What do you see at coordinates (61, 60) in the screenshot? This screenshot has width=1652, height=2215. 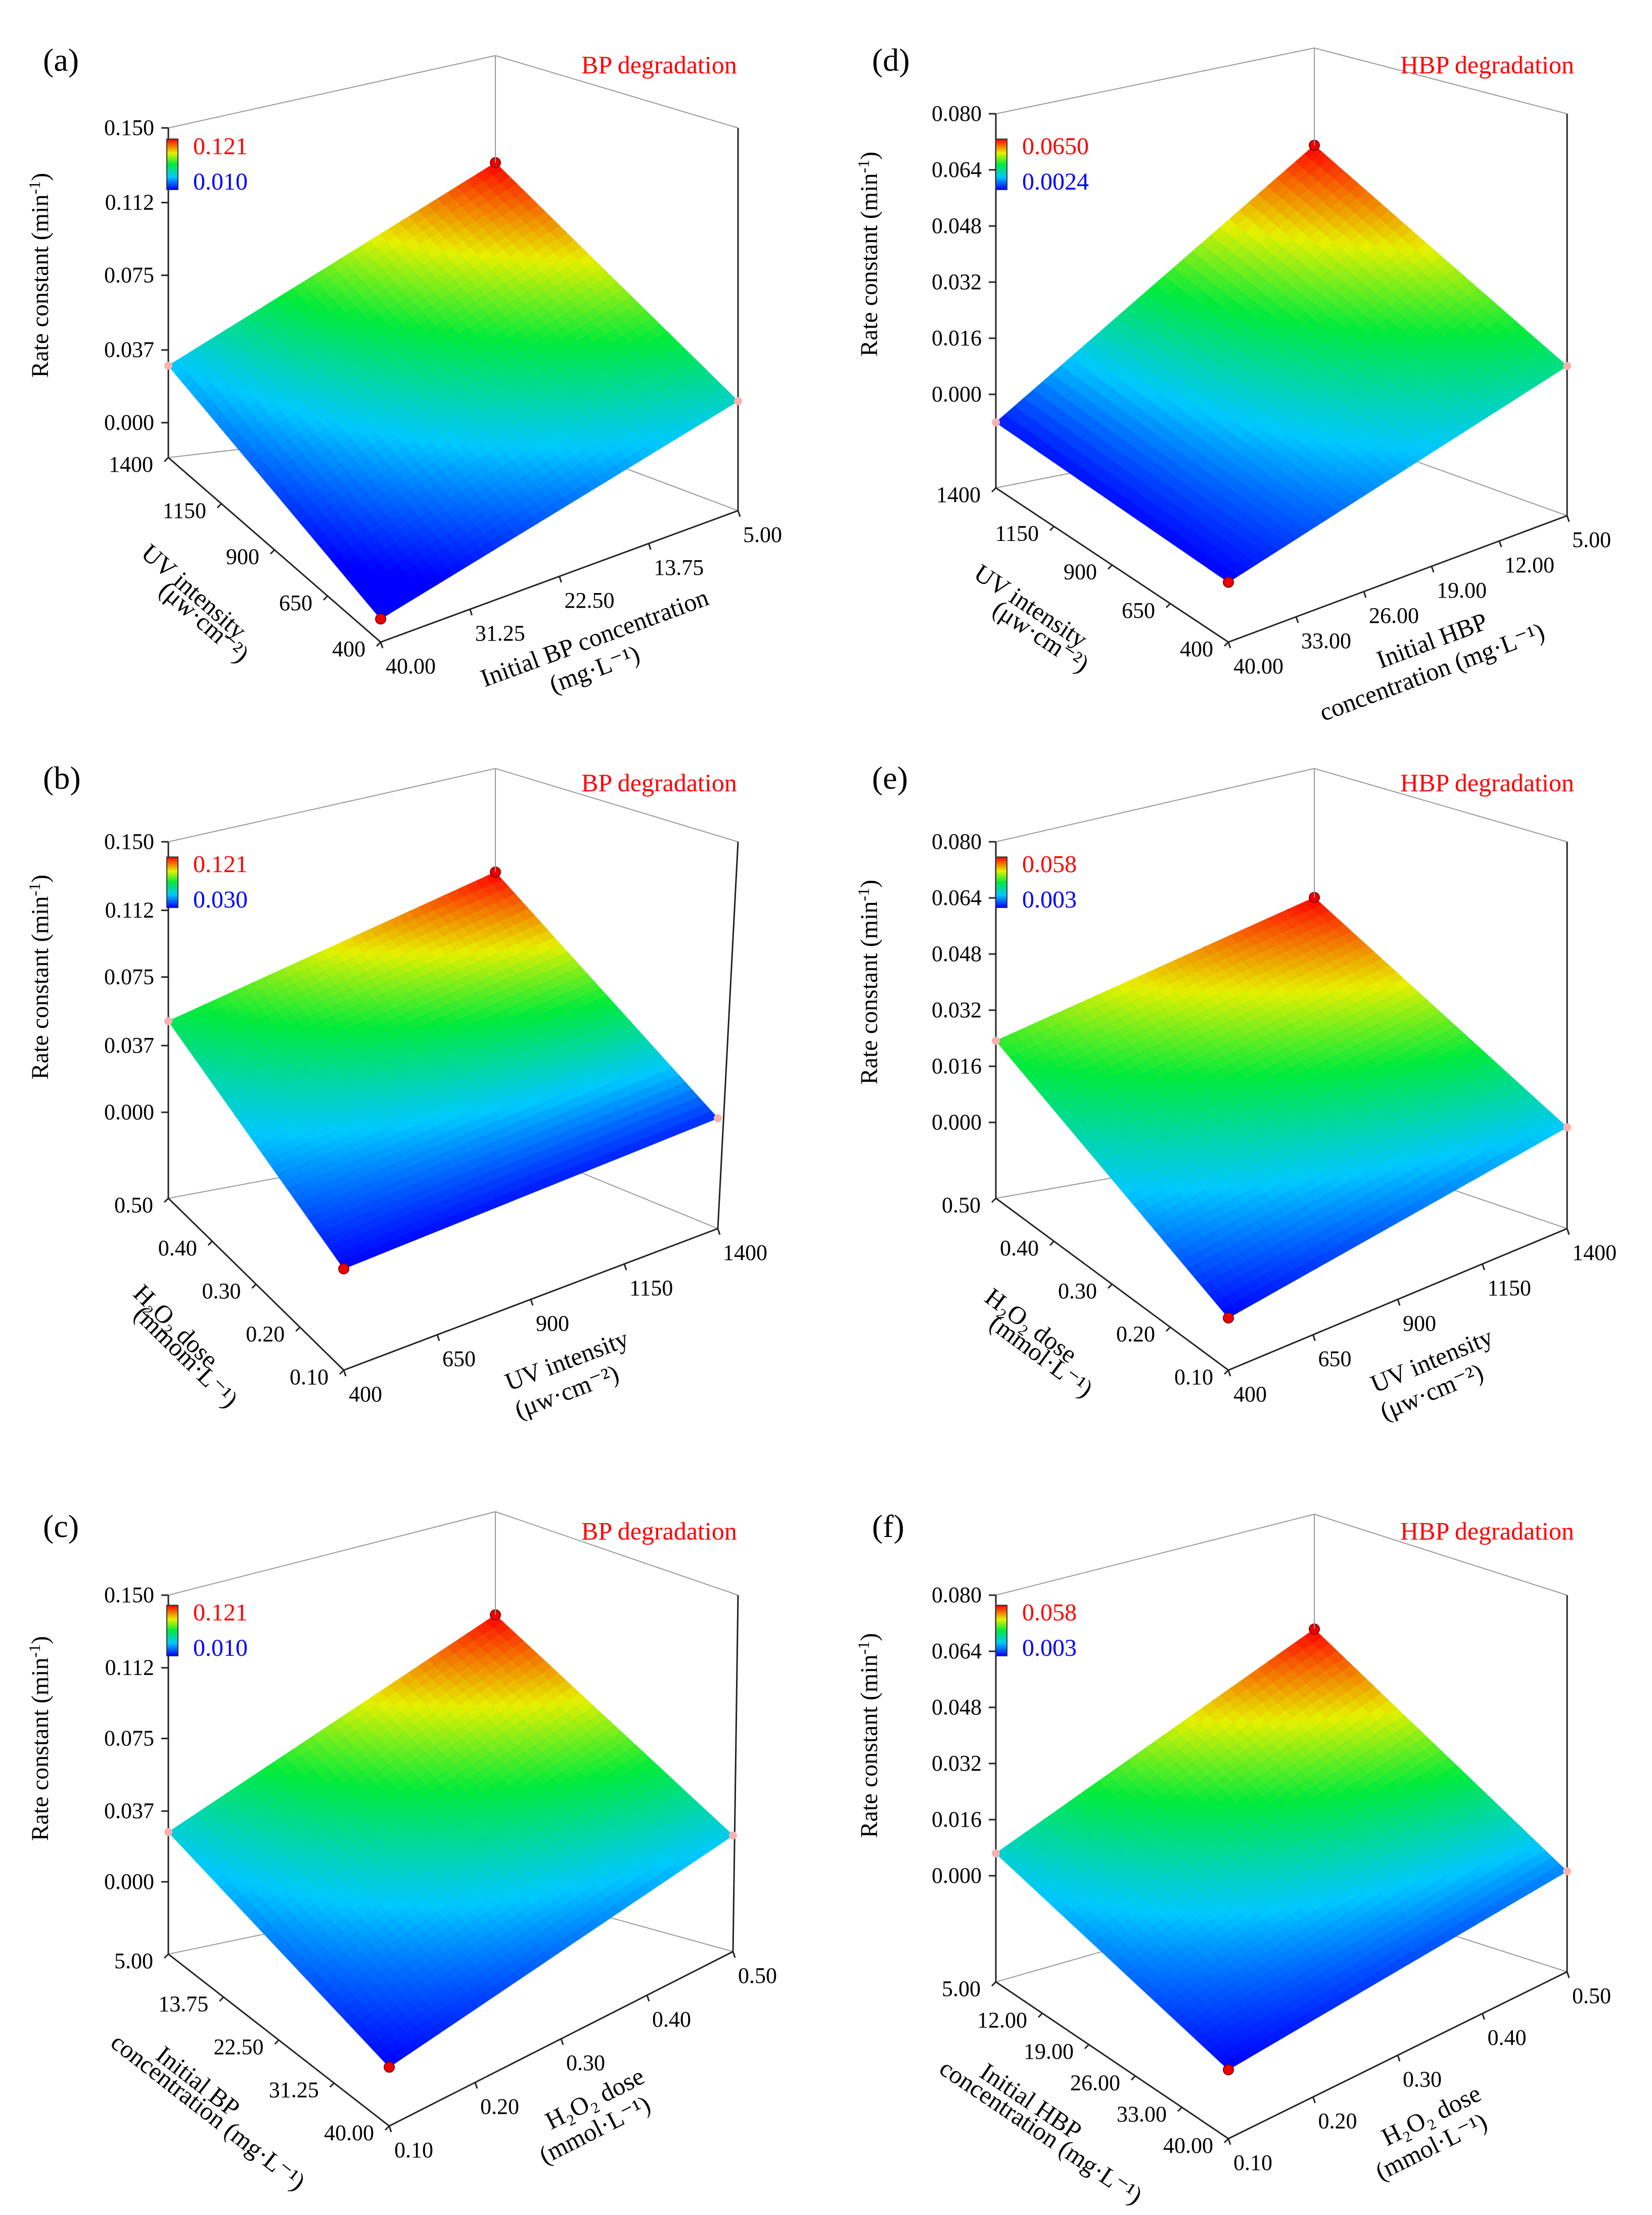 I see `panel-label: (a)` at bounding box center [61, 60].